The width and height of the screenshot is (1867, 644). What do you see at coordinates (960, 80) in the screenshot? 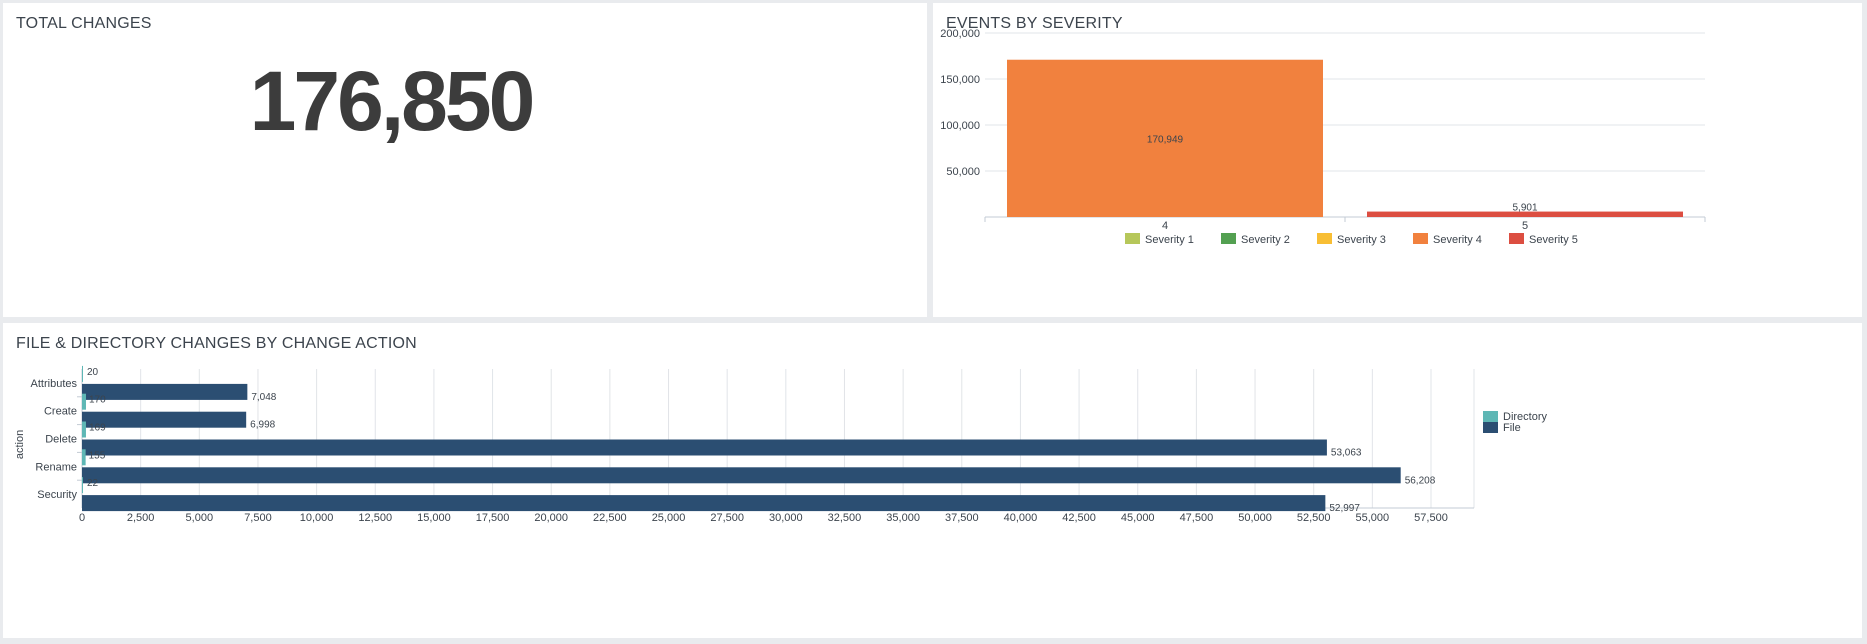
I see `severity-y-tick-label: 150,000` at bounding box center [960, 80].